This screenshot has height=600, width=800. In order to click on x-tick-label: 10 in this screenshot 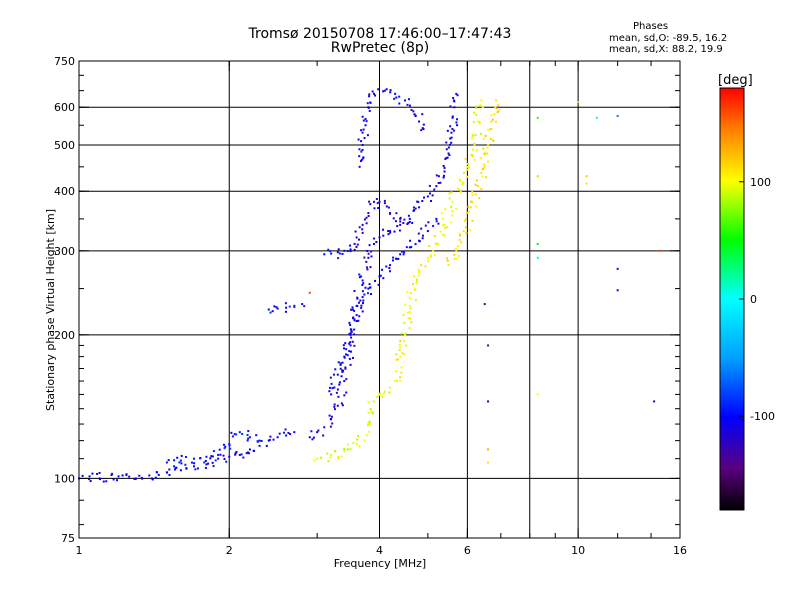, I will do `click(578, 550)`.